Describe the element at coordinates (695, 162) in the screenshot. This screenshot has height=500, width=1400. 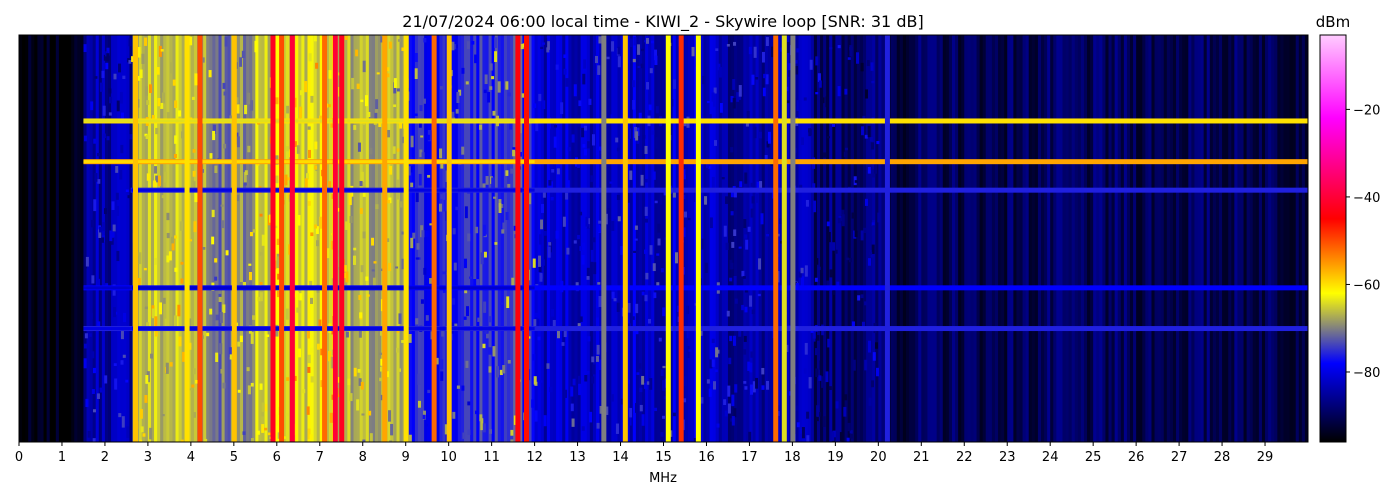
I see `horizontal-band` at that location.